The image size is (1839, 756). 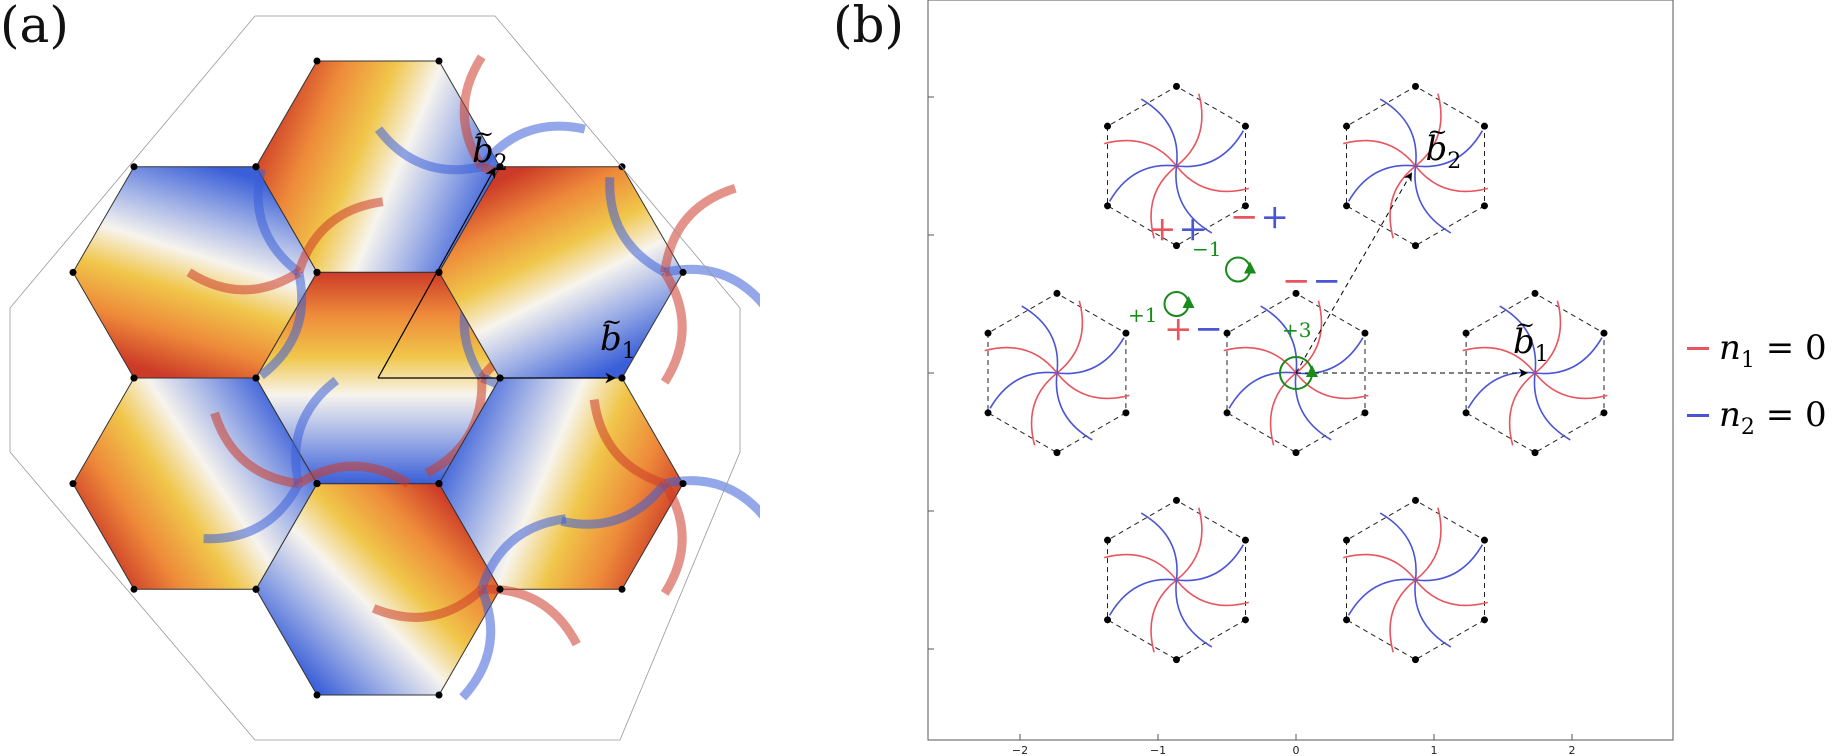 What do you see at coordinates (1142, 315) in the screenshot?
I see `winding-label: +1` at bounding box center [1142, 315].